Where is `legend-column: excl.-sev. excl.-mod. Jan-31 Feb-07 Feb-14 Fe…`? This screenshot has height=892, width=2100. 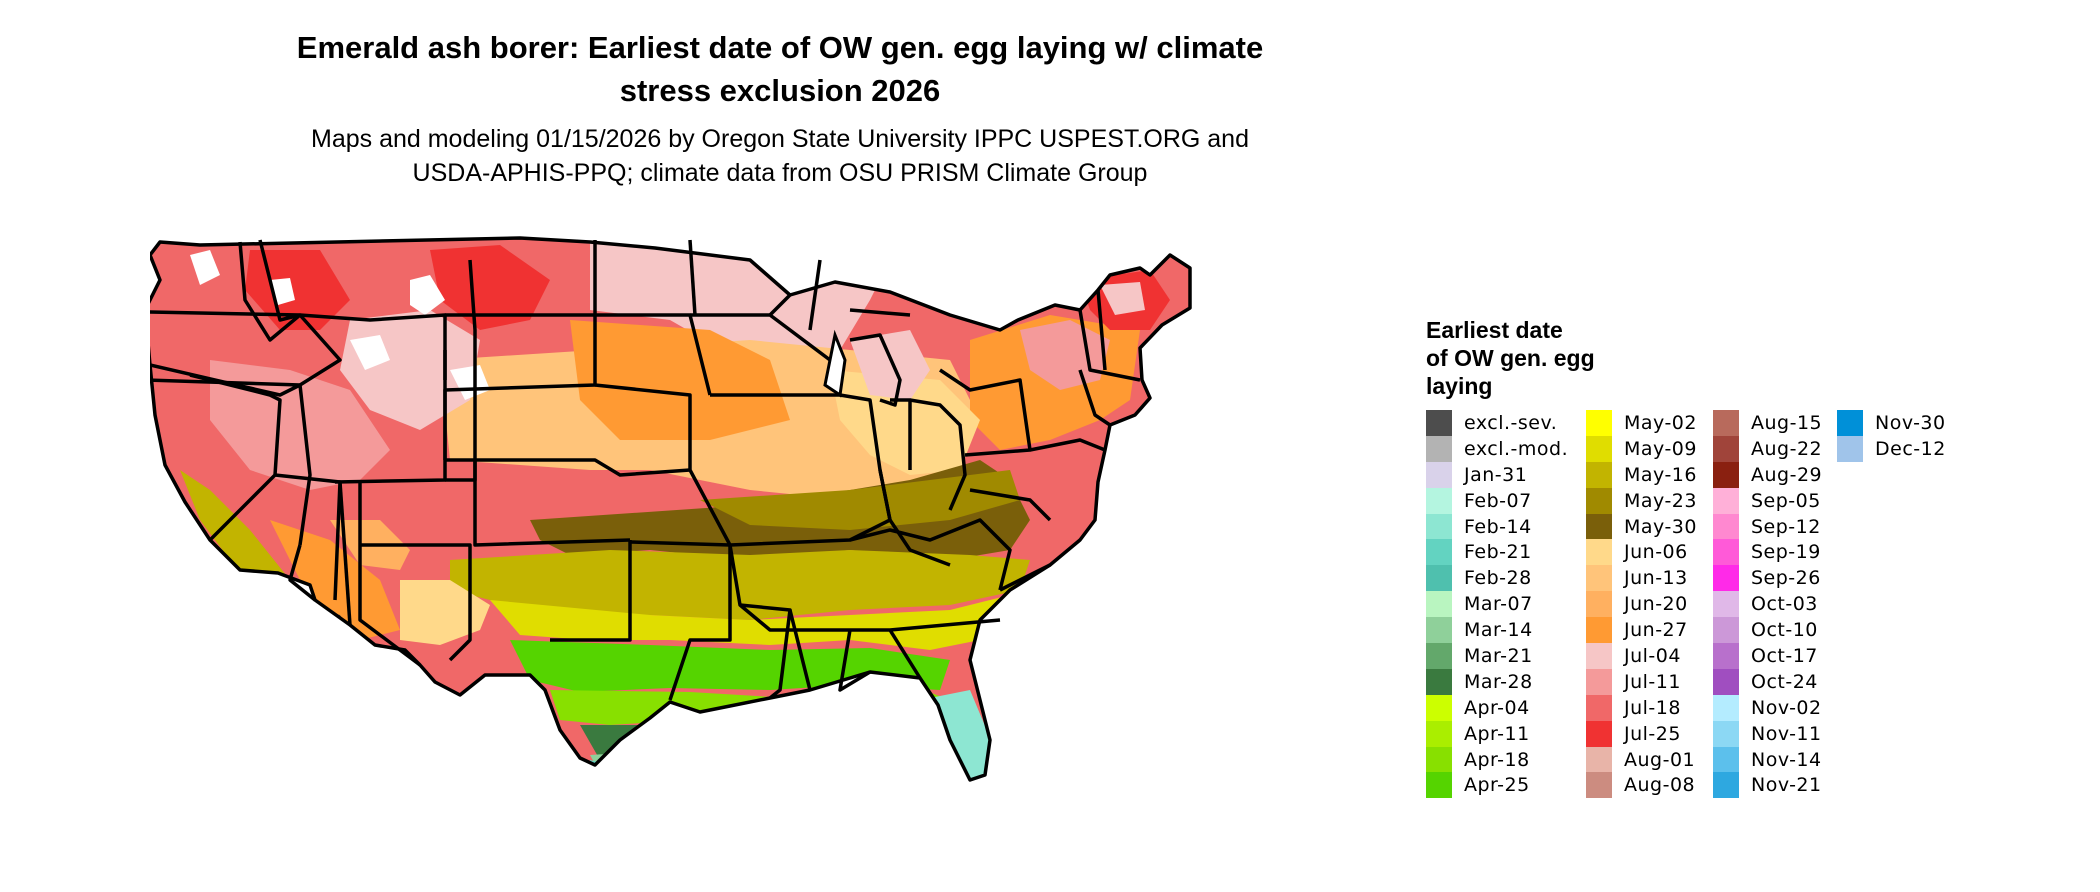 legend-column: excl.-sev. excl.-mod. Jan-31 Feb-07 Feb-14 Fe… is located at coordinates (1497, 604).